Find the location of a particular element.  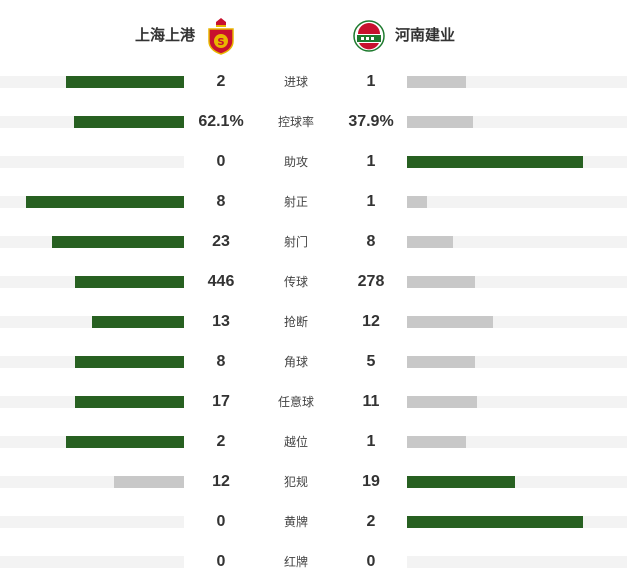

stat-row: 23 射门 8 is located at coordinates (320, 243).